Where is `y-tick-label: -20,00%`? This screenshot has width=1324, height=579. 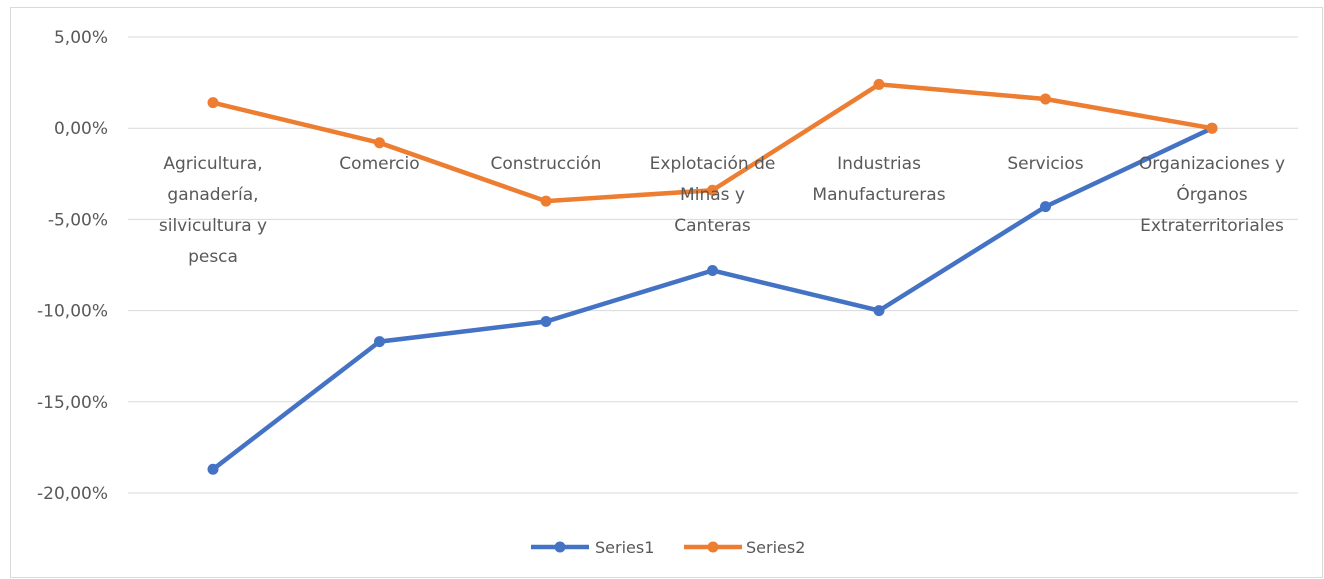
y-tick-label: -20,00% is located at coordinates (72, 494).